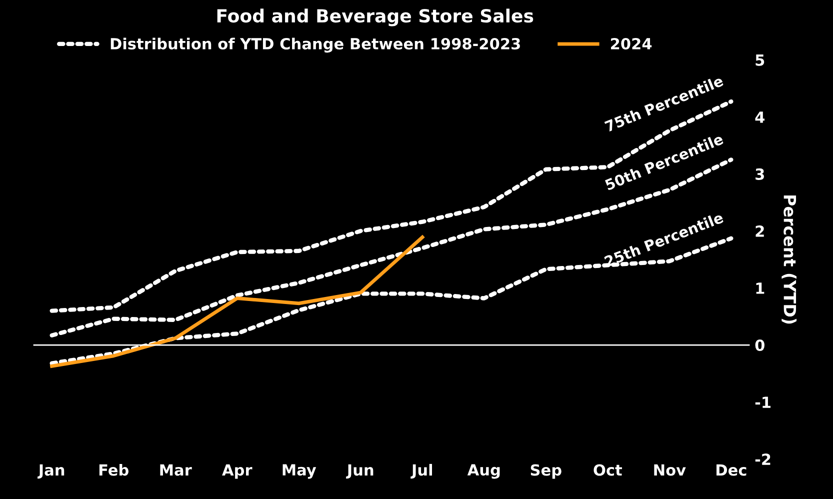  I want to click on y-tick-label: 4, so click(759, 117).